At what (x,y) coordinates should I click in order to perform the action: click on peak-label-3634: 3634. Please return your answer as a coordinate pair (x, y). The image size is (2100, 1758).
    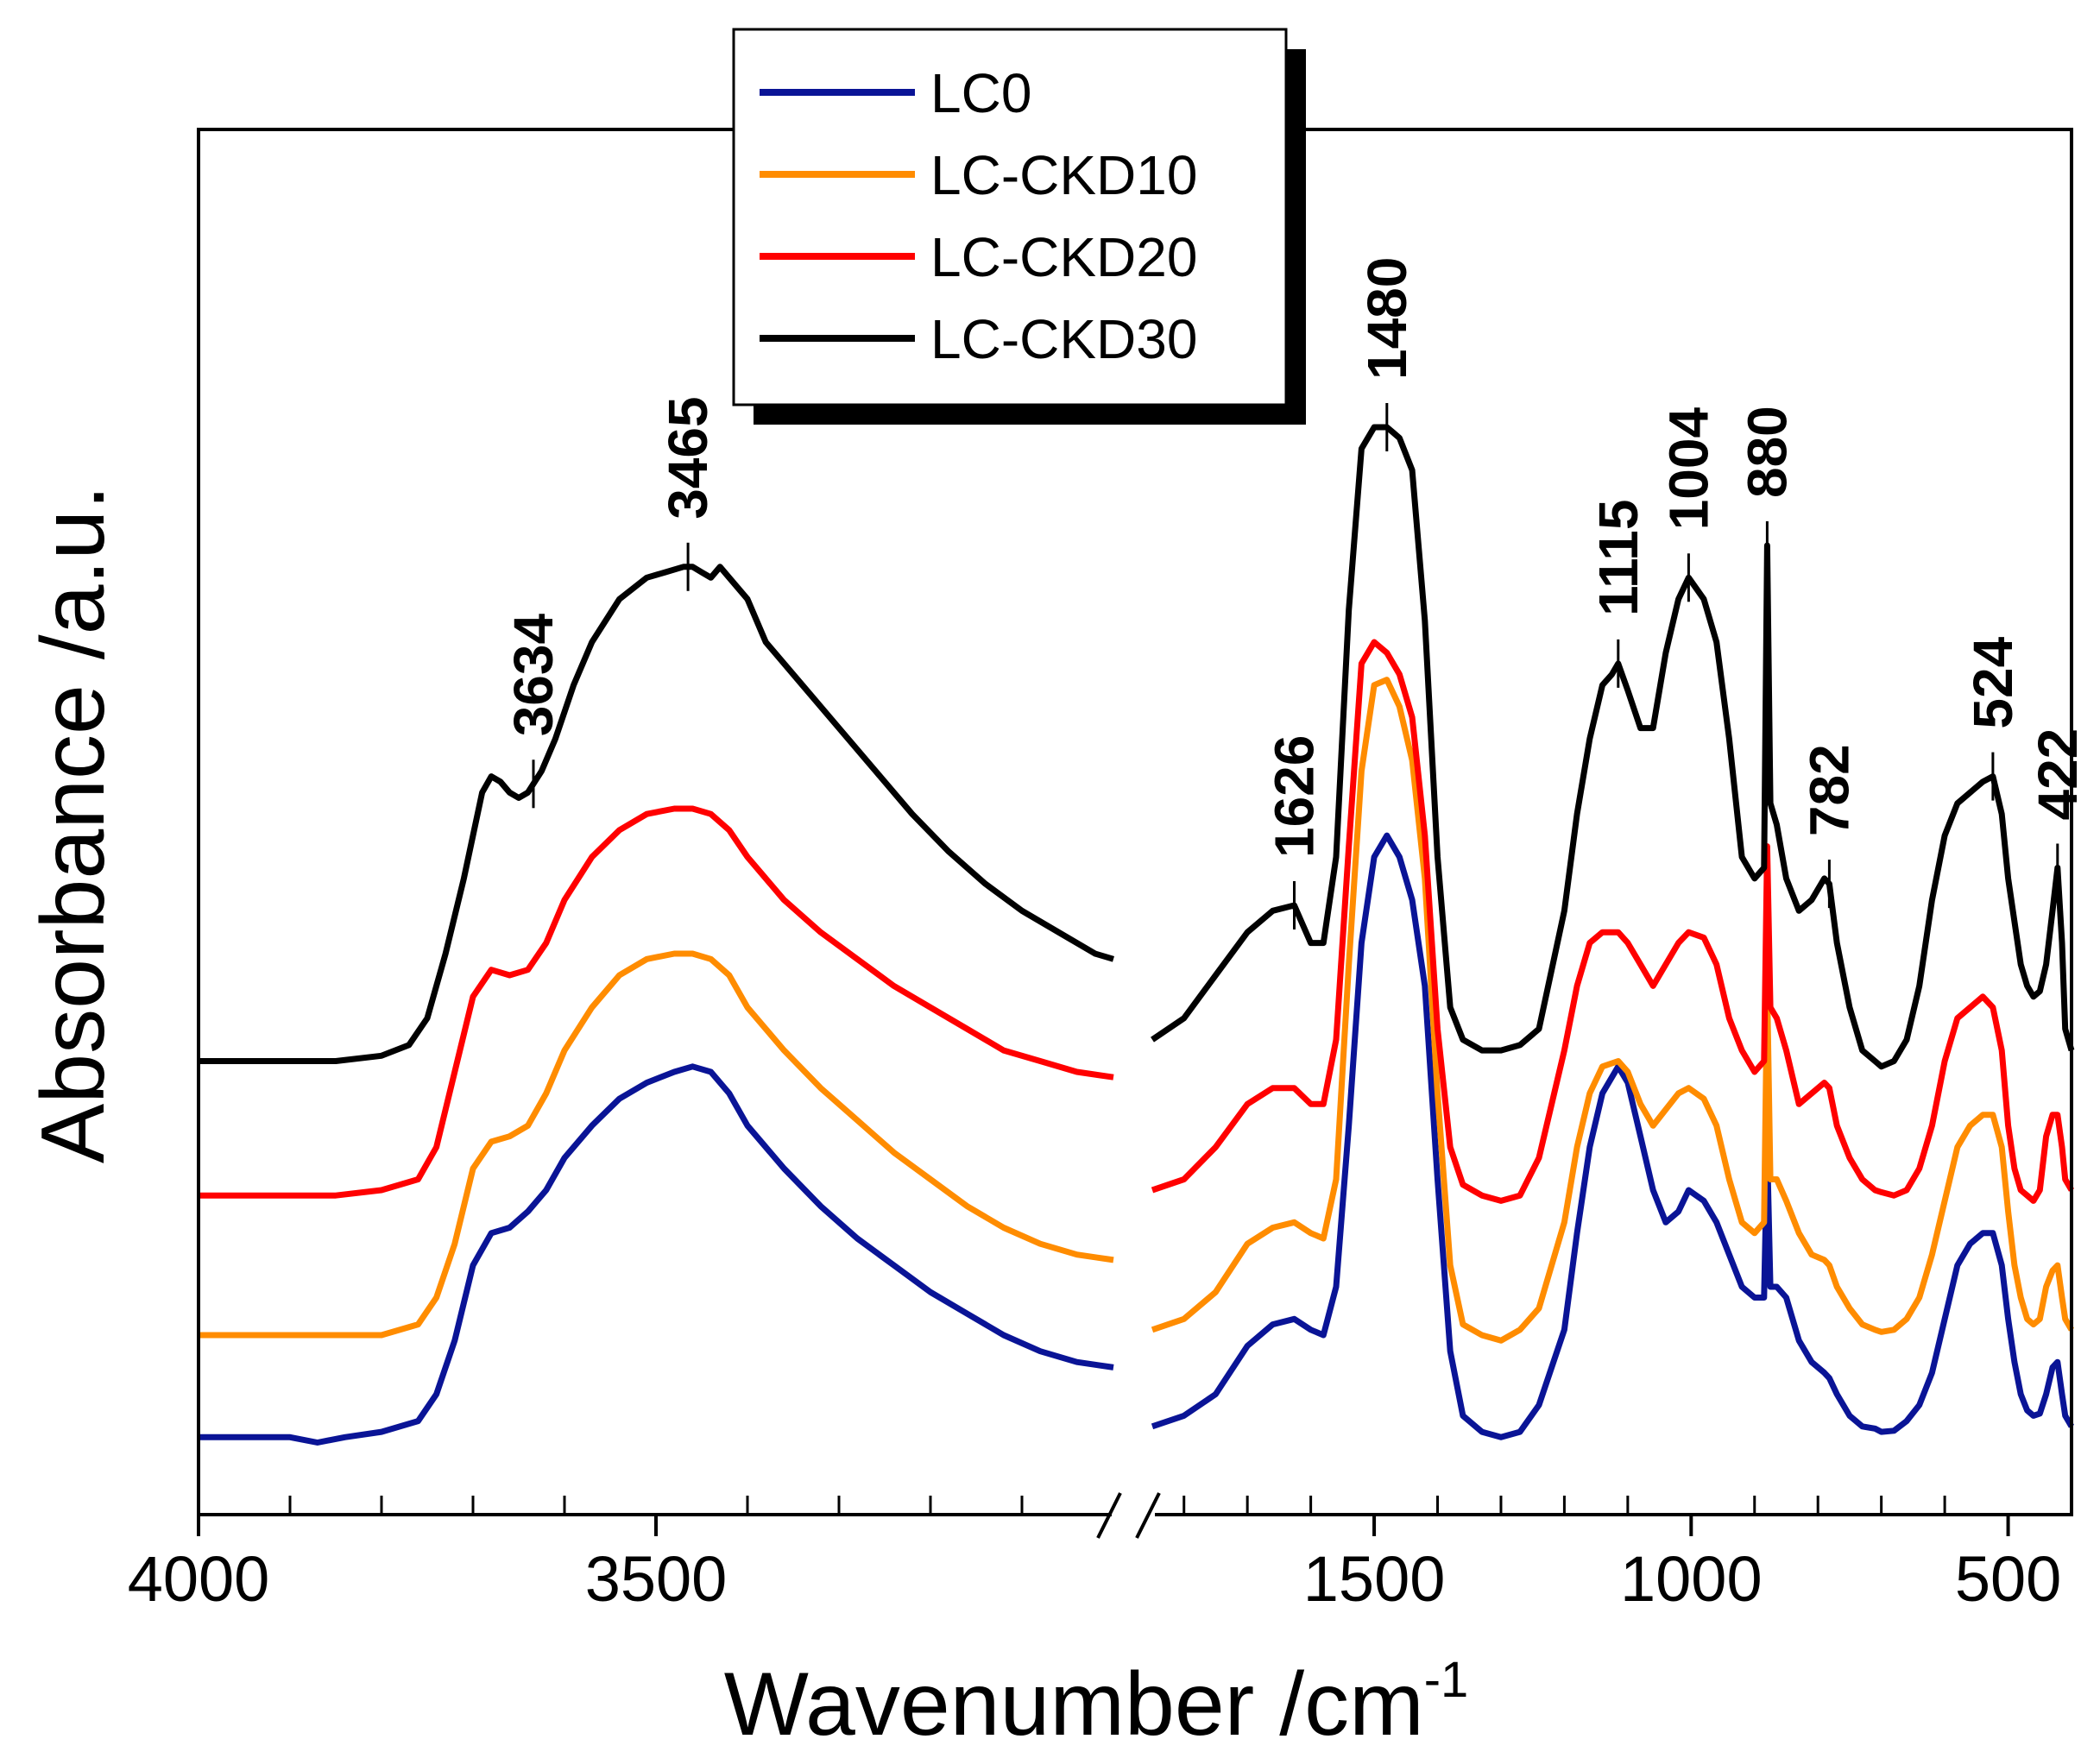
    Looking at the image, I should click on (533, 675).